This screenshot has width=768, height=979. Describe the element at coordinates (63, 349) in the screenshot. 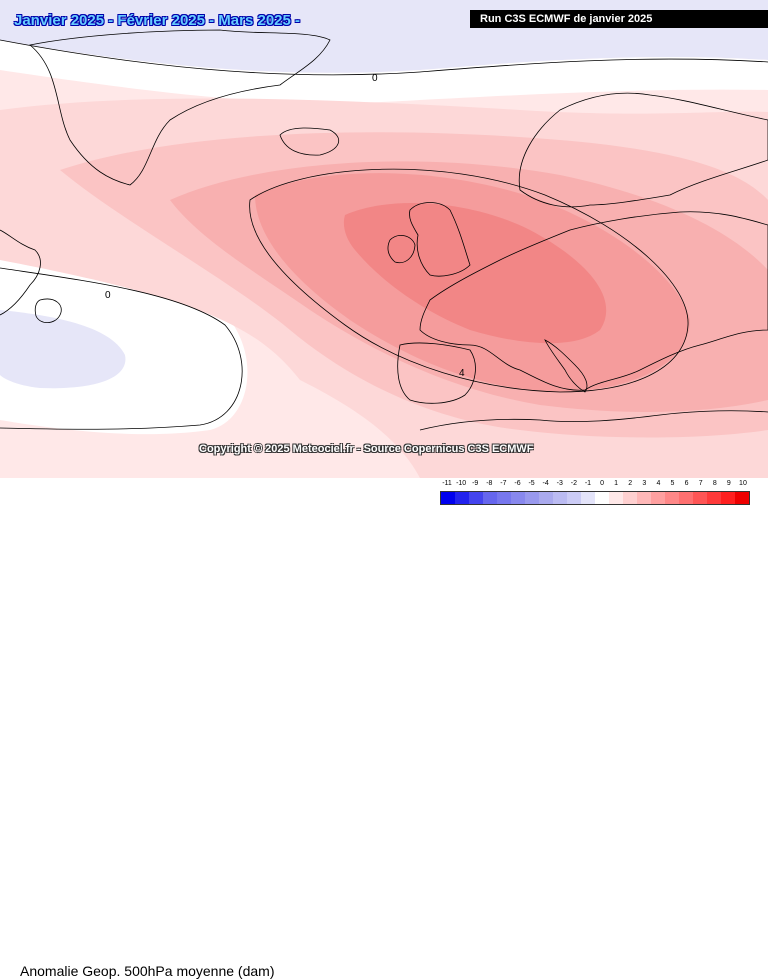

I see `negative-anomaly-southwest` at that location.